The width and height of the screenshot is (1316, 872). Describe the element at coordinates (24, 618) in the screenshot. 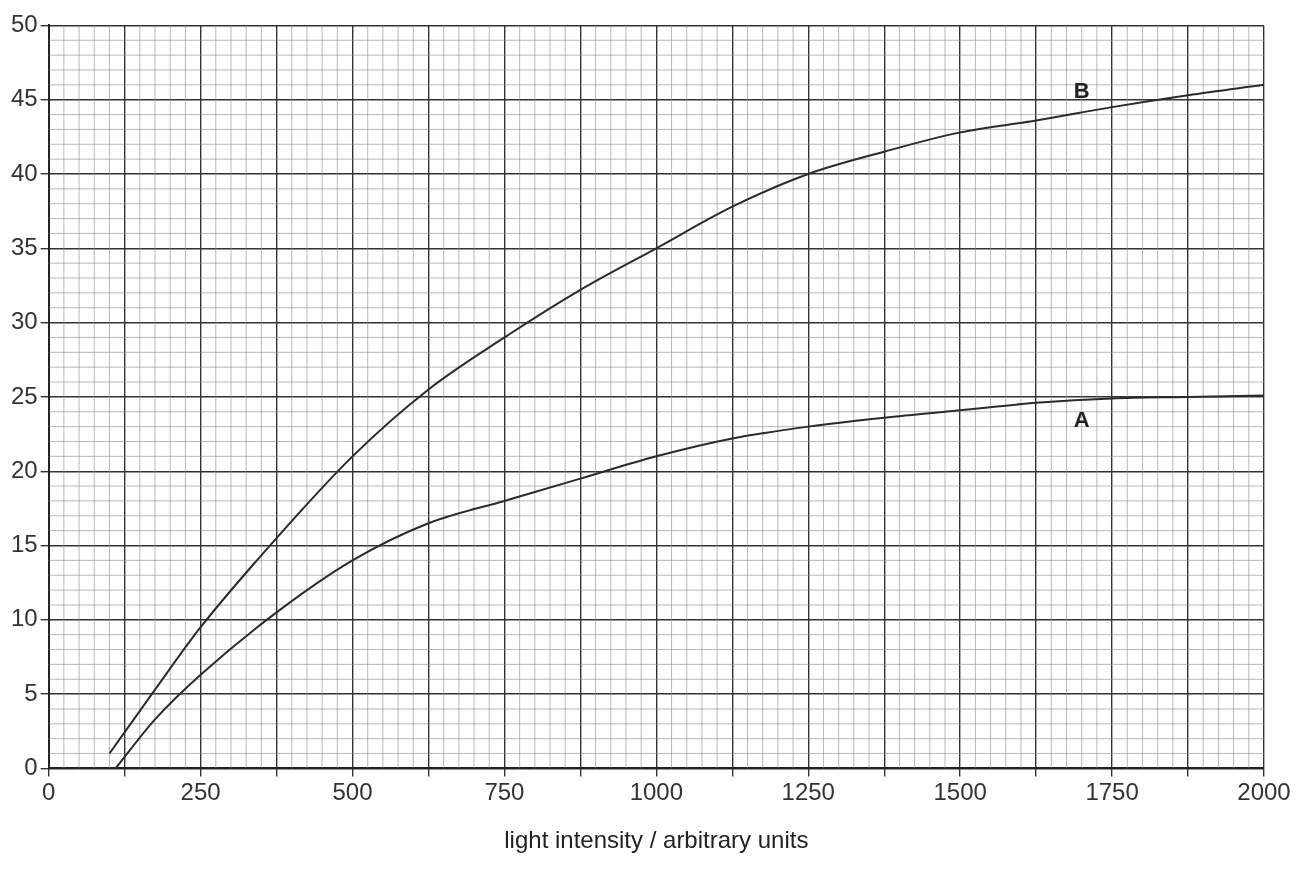

I see `y-tick-label: 10` at that location.